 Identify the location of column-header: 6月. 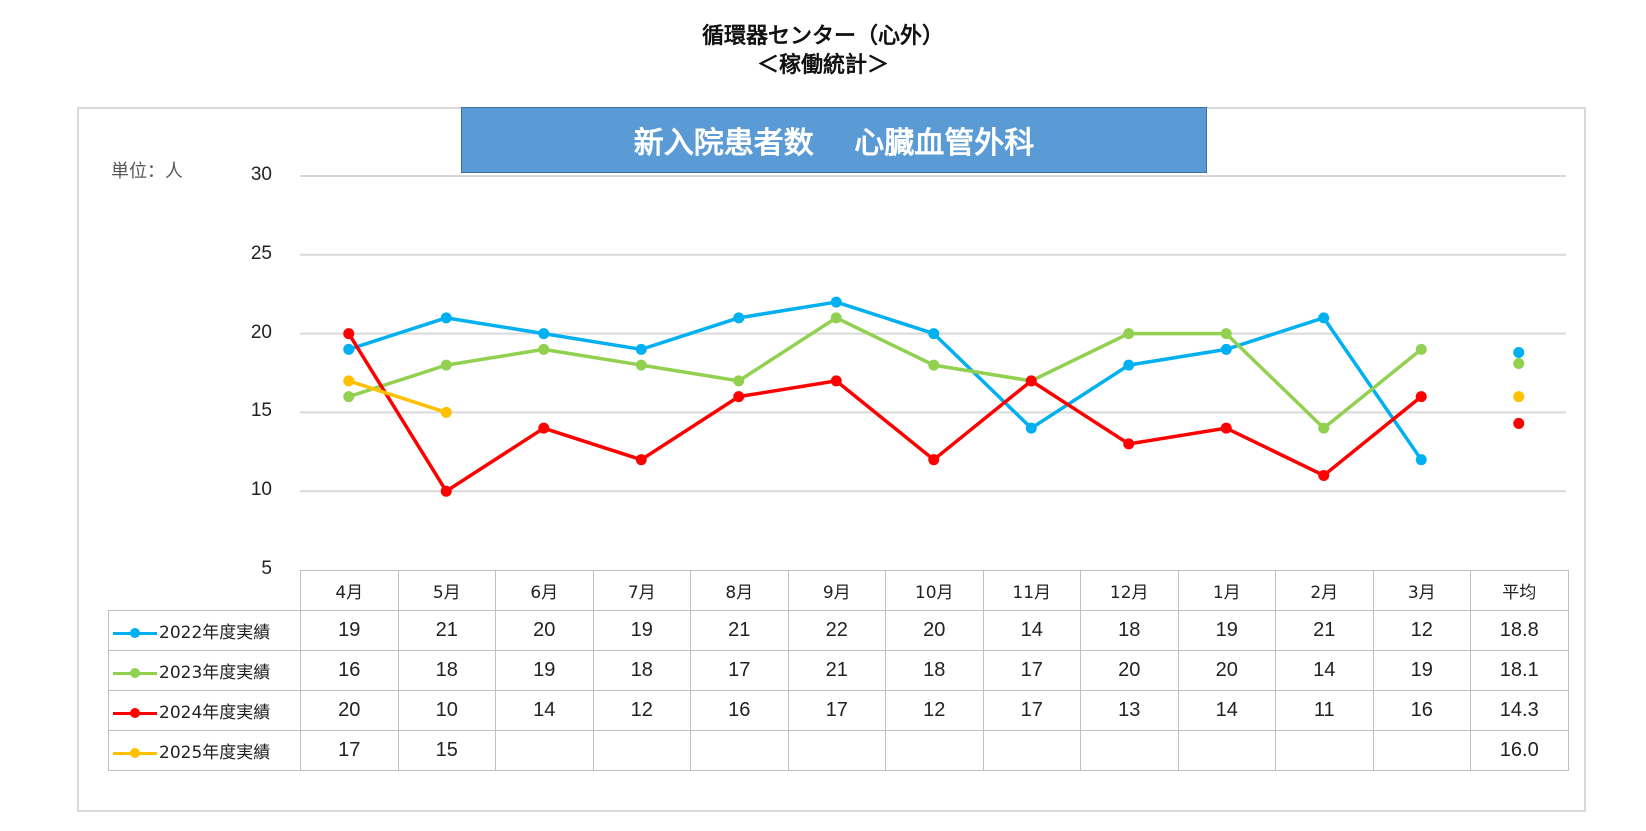
(544, 590).